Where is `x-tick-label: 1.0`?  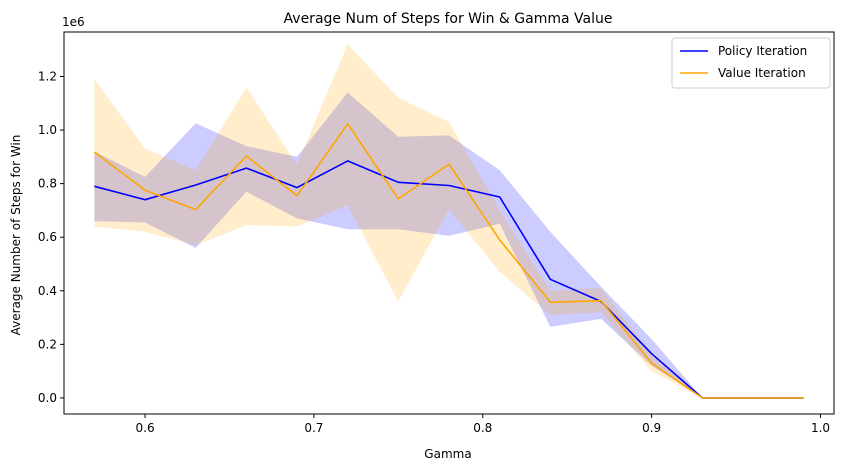 x-tick-label: 1.0 is located at coordinates (820, 428).